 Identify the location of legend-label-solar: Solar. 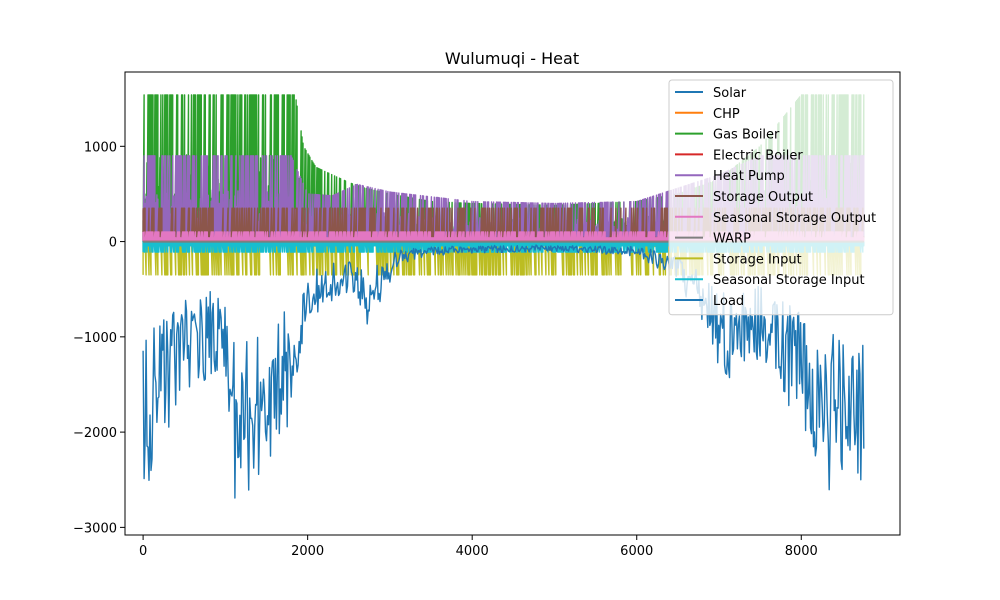
(730, 93).